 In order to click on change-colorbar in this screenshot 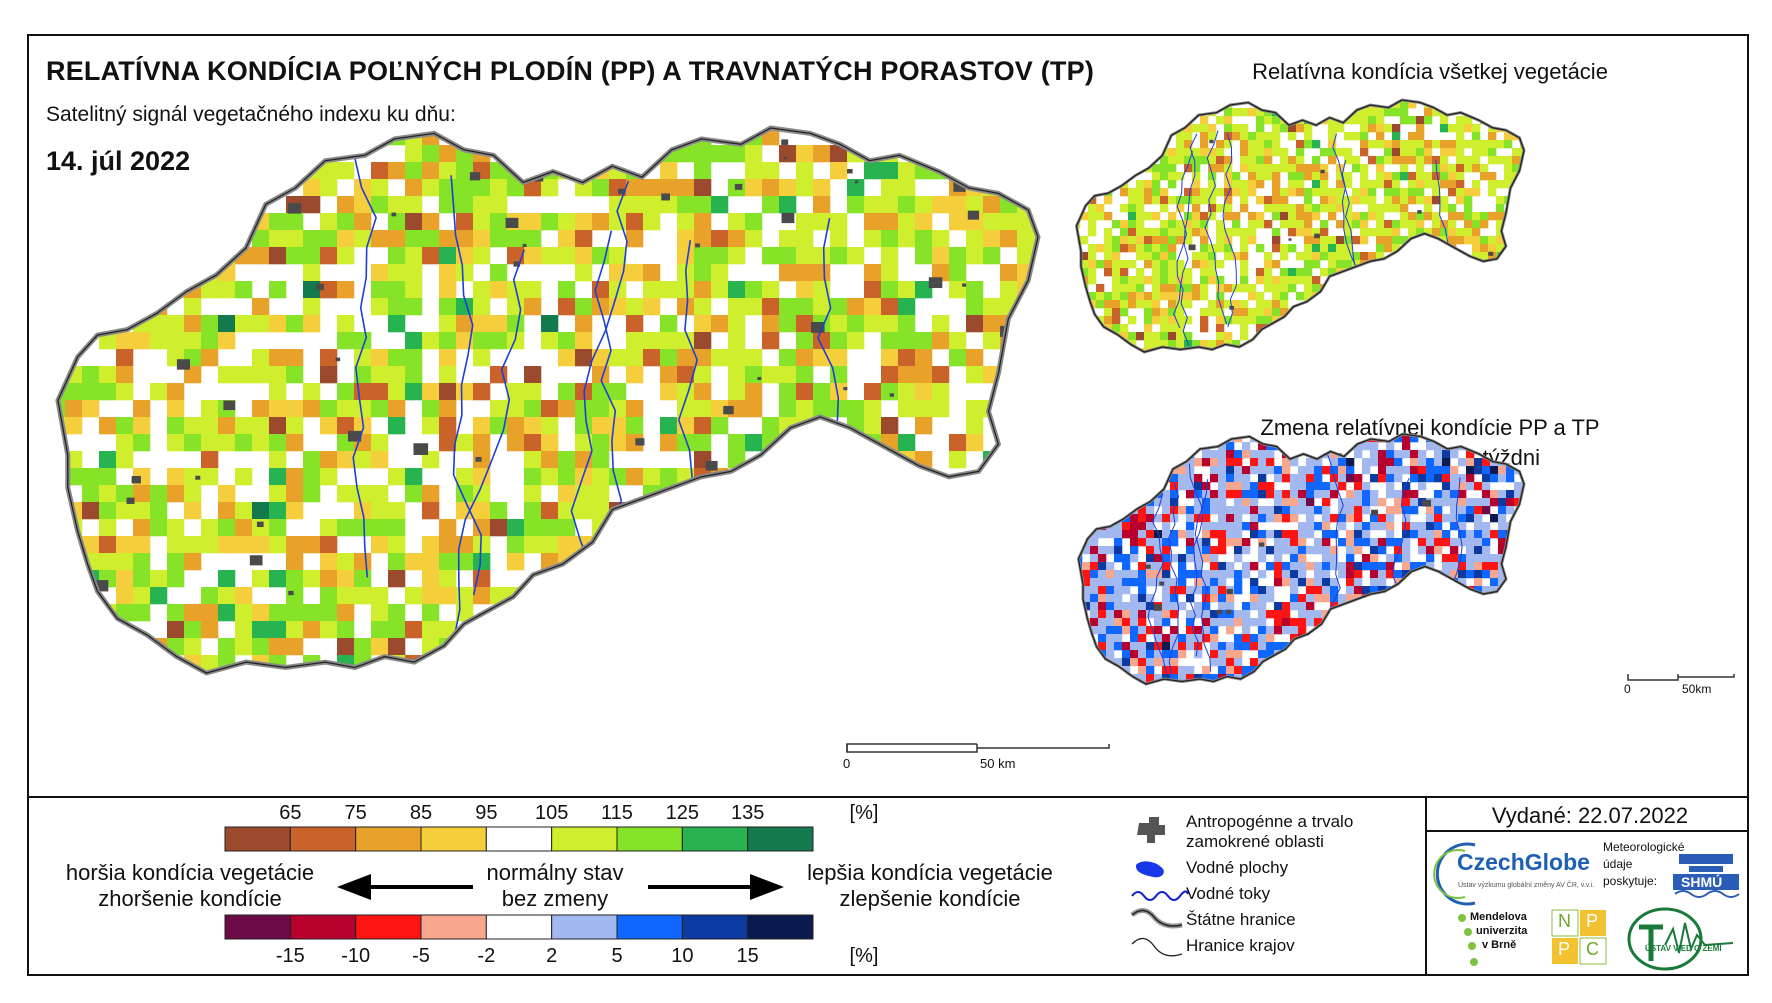, I will do `click(519, 927)`.